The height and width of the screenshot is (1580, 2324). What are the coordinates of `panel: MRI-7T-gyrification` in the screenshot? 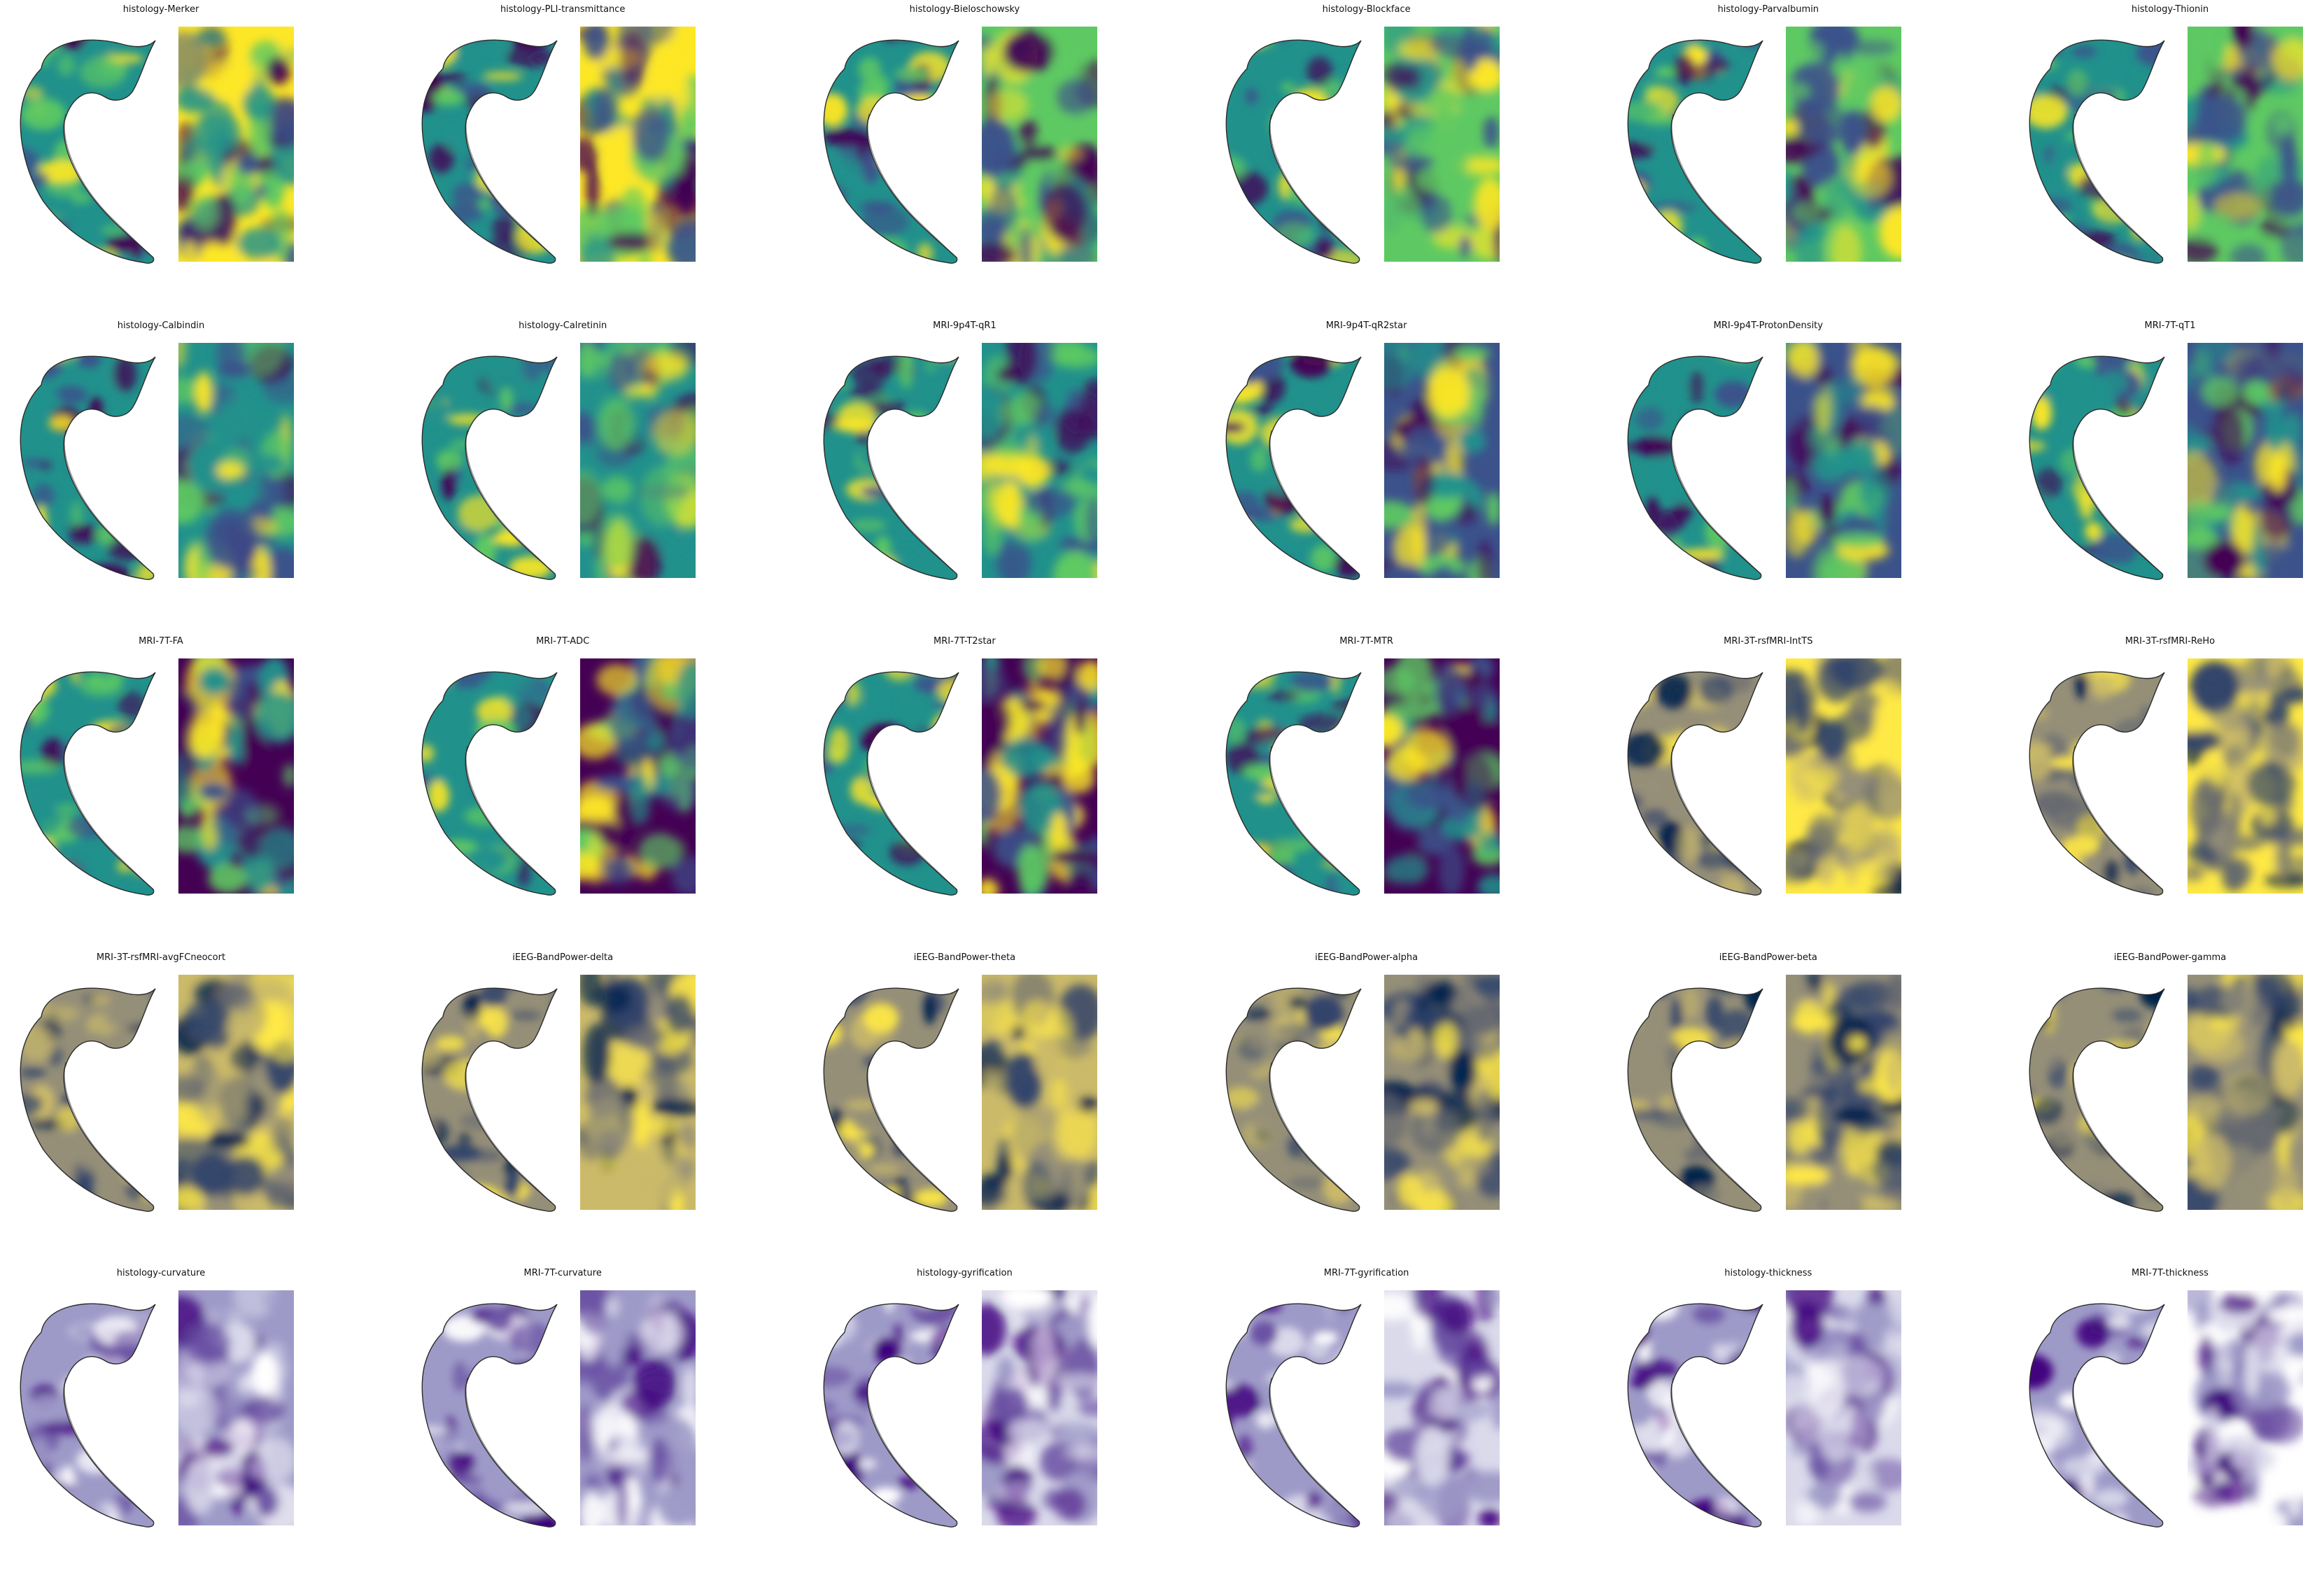 It's located at (1406, 1422).